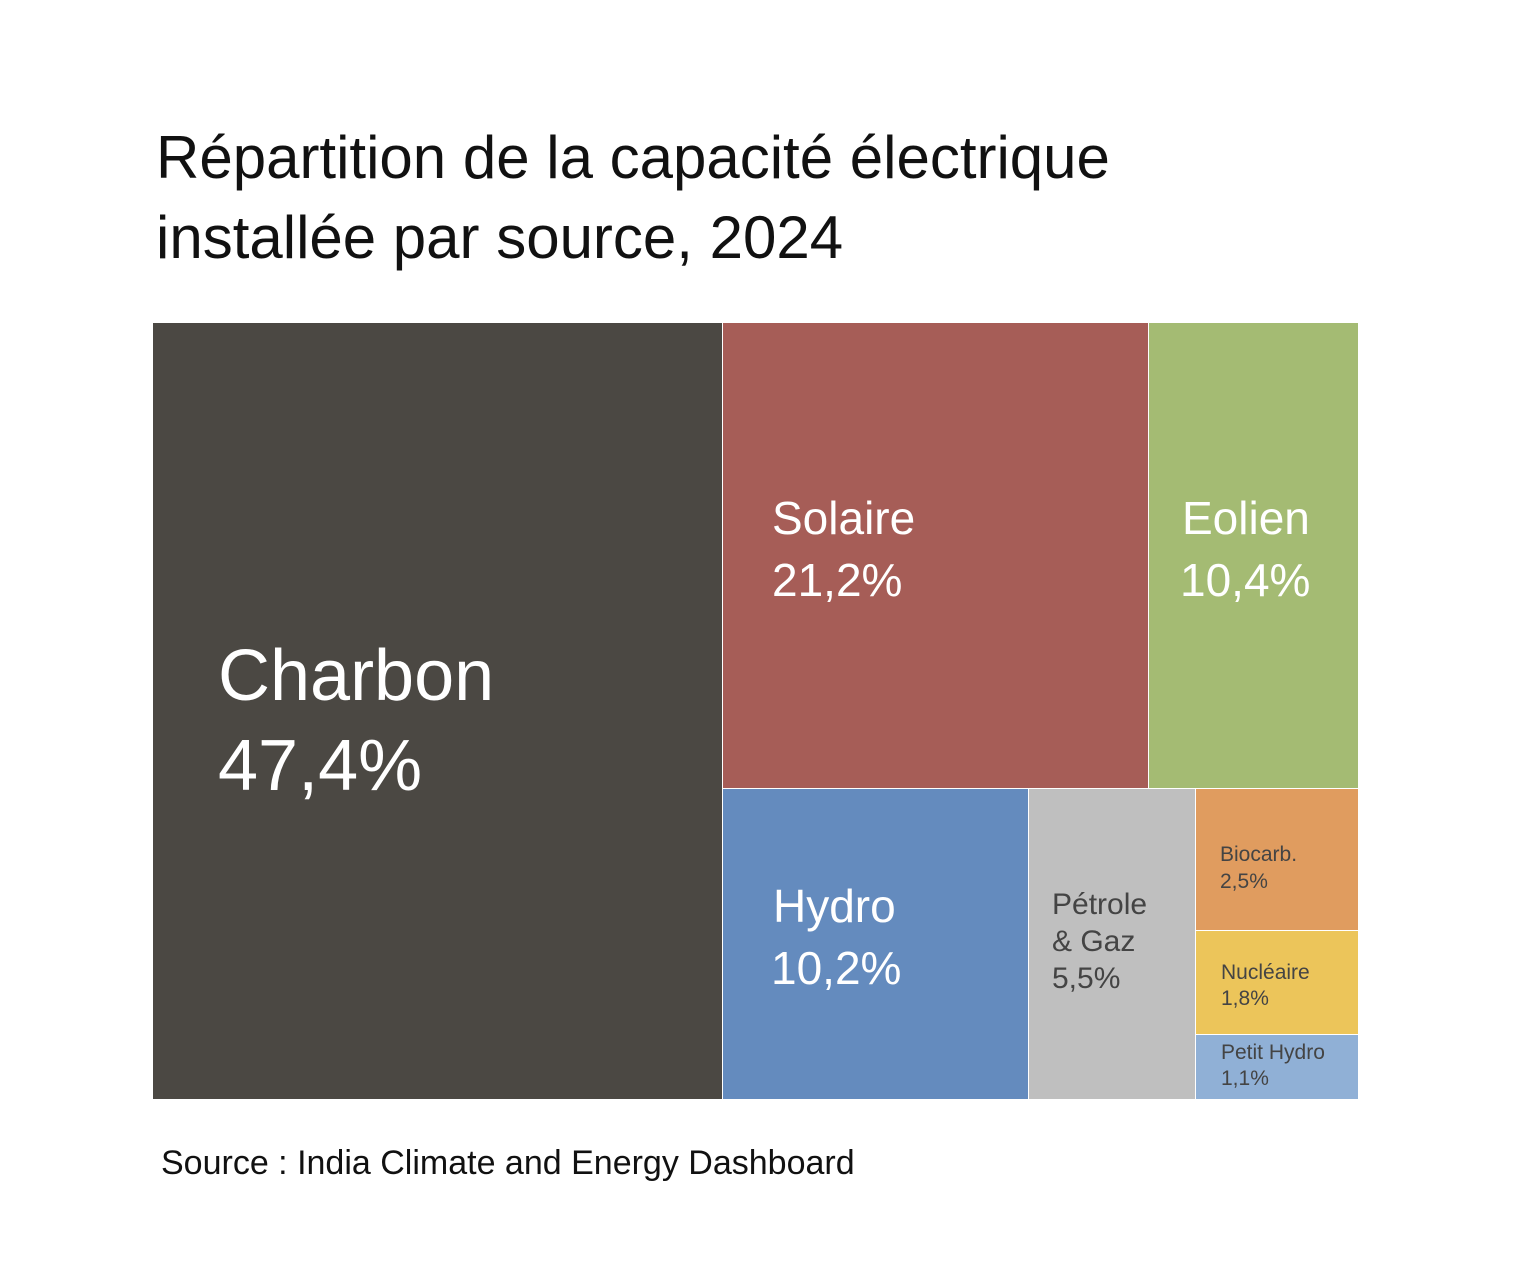  I want to click on tile-nucleaire: Nucléaire 1,8%, so click(1277, 982).